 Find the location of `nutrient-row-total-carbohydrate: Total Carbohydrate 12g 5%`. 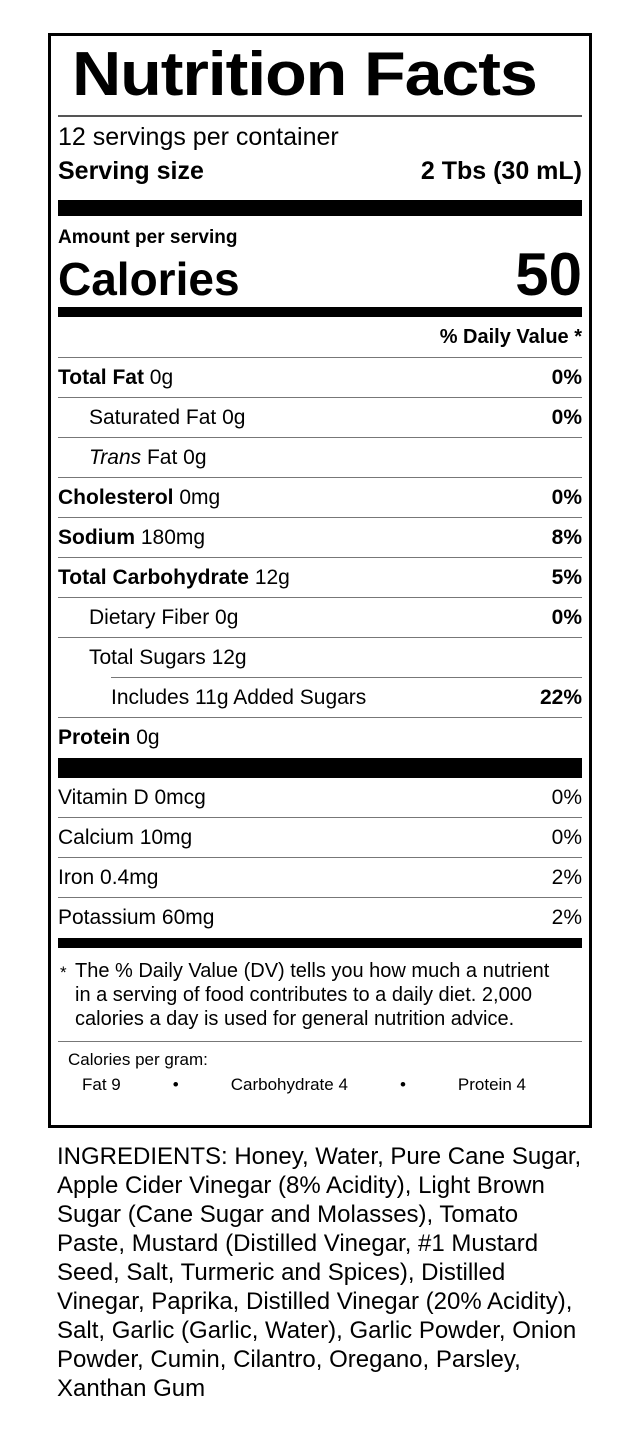

nutrient-row-total-carbohydrate: Total Carbohydrate 12g 5% is located at coordinates (320, 578).